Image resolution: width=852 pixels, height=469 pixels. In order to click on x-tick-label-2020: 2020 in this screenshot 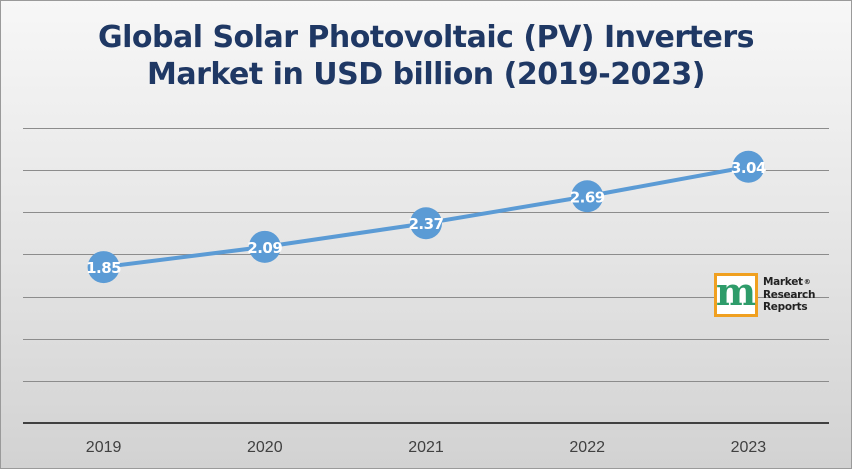, I will do `click(265, 447)`.